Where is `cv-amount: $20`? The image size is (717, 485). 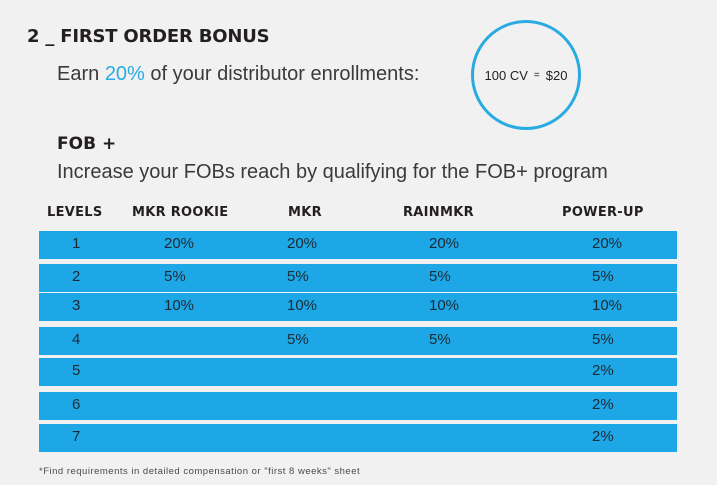
cv-amount: $20 is located at coordinates (556, 75).